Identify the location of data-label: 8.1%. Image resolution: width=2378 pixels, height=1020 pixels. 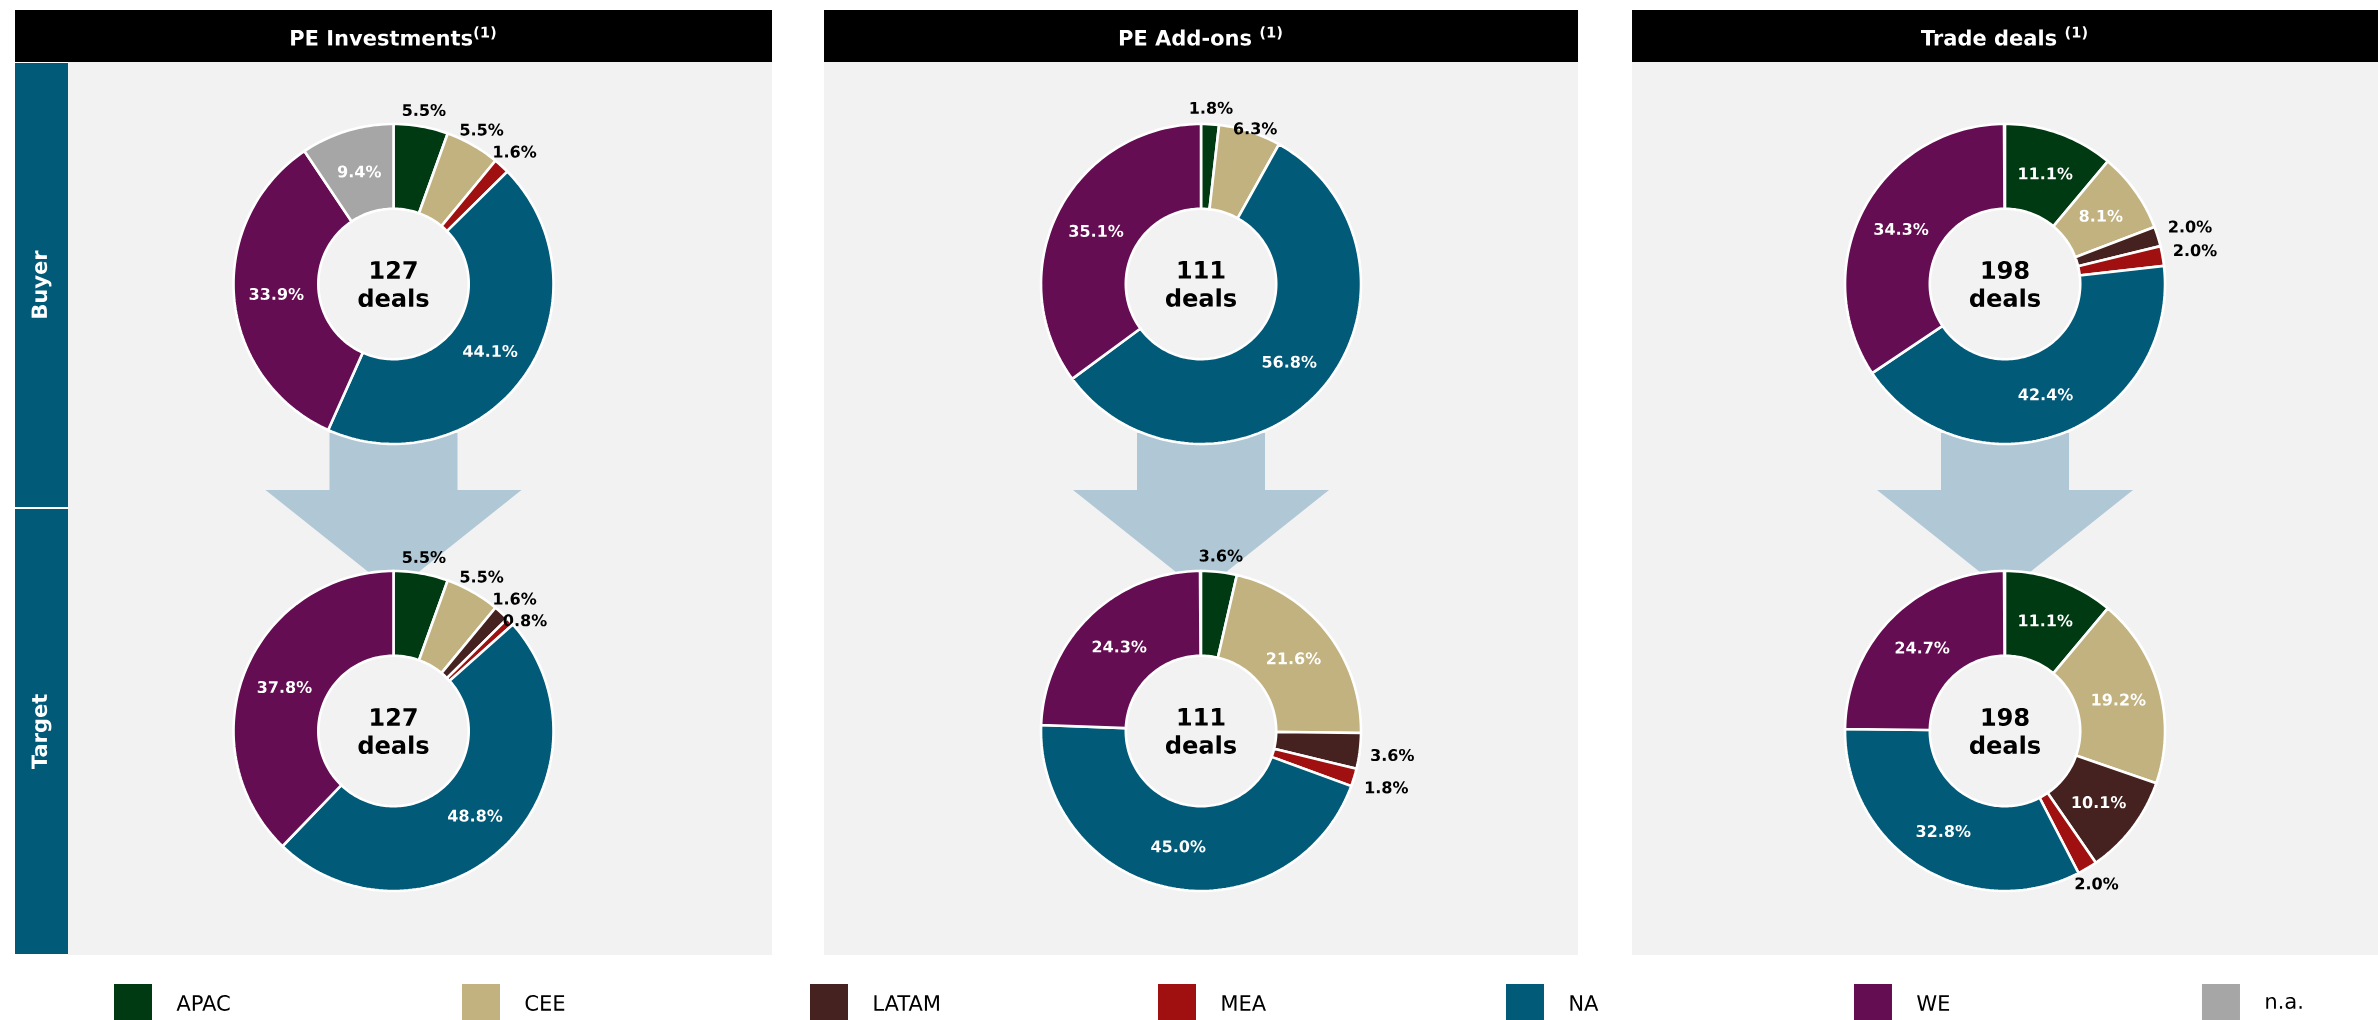
(2101, 215).